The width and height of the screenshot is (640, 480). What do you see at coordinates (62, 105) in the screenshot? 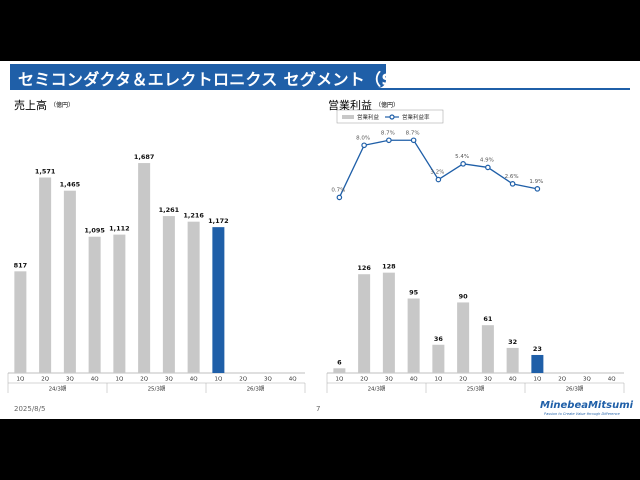
I see `sales-chart-unit: （億円）` at bounding box center [62, 105].